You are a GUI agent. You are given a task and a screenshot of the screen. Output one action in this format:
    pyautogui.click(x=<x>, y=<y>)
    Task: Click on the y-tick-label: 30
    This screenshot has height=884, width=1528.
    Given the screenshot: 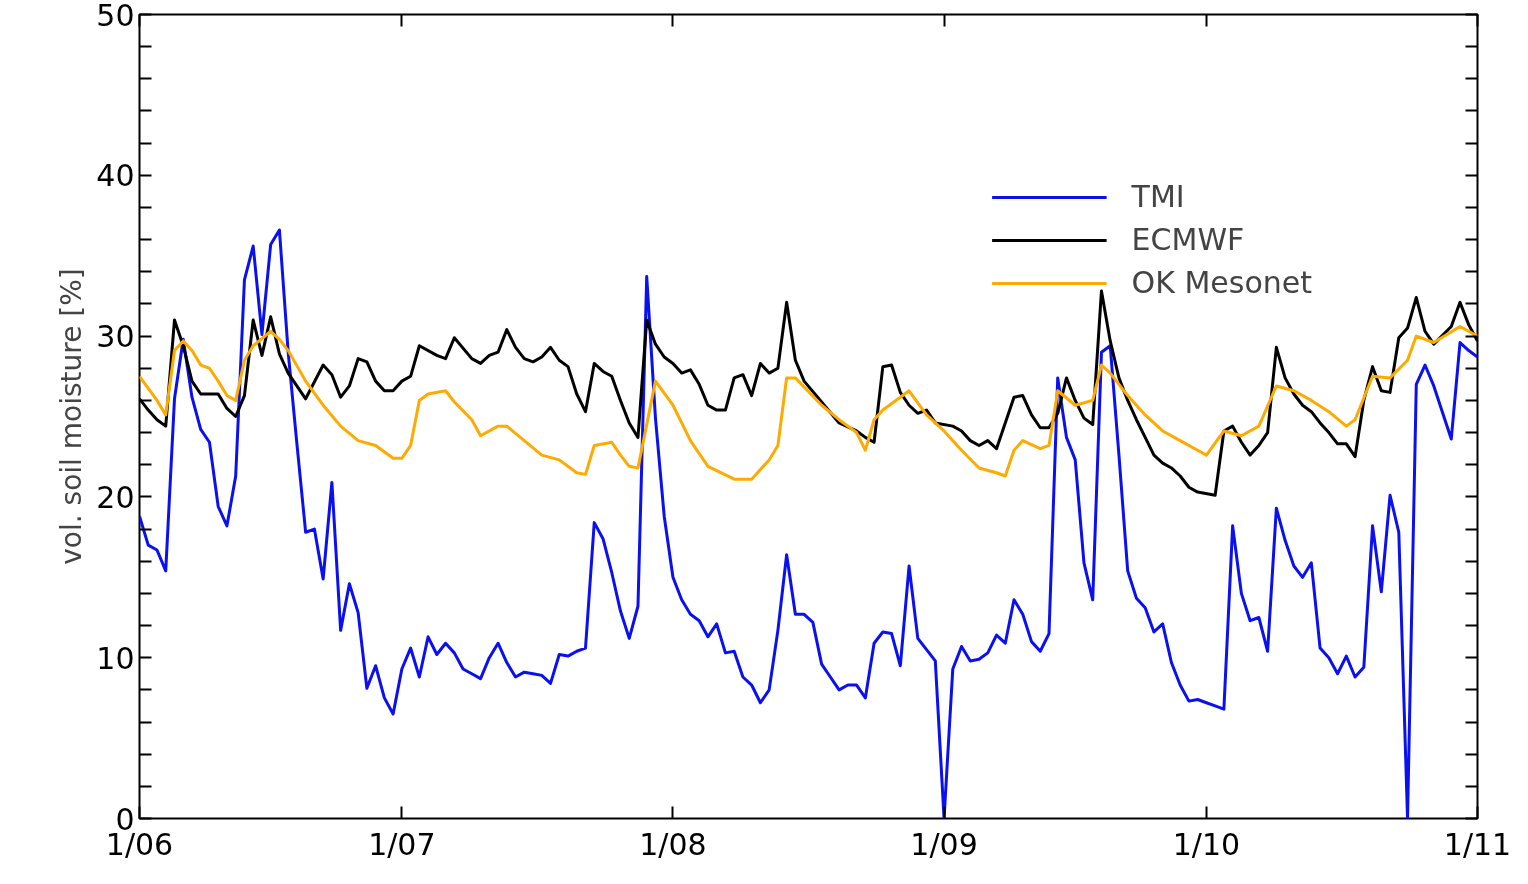 What is the action you would take?
    pyautogui.click(x=115, y=337)
    